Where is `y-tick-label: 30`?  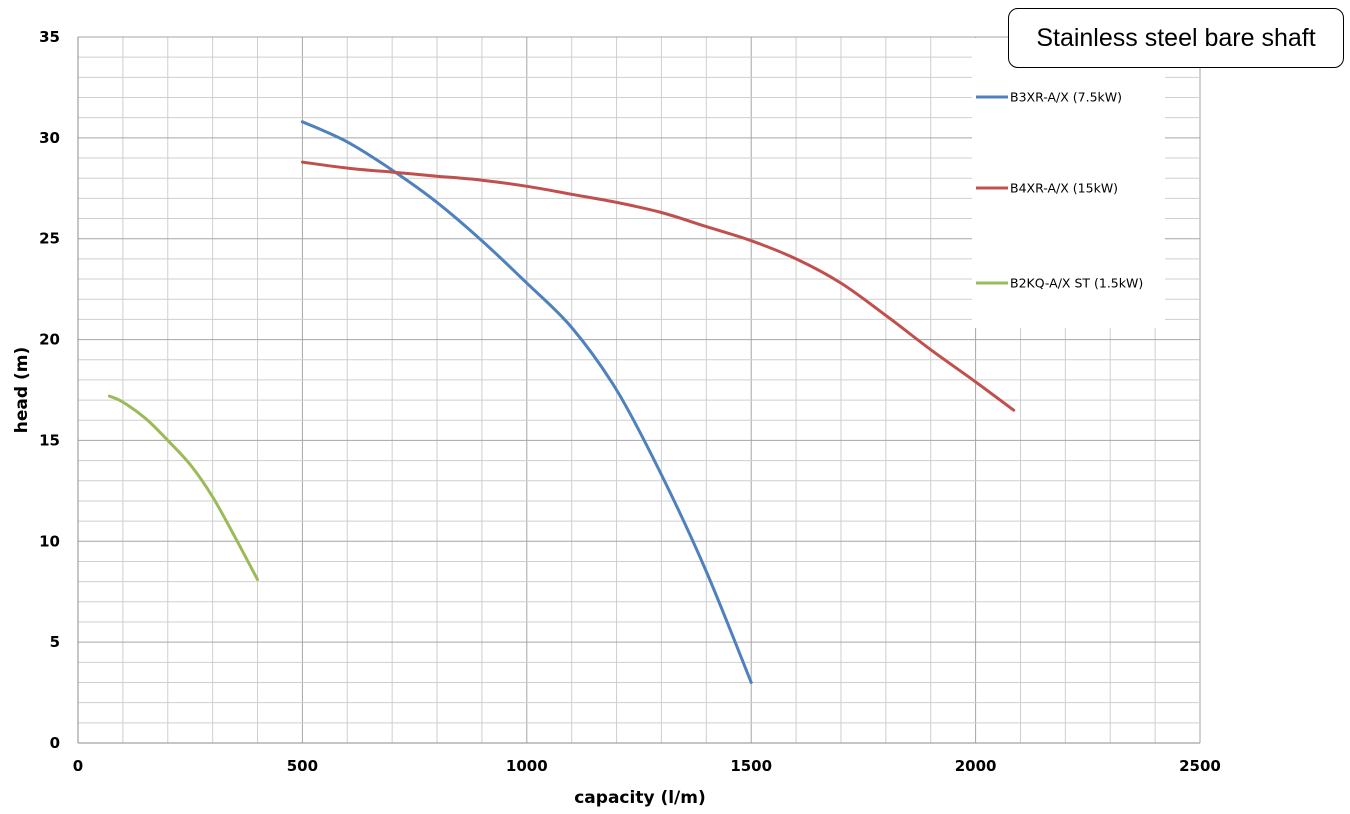 y-tick-label: 30 is located at coordinates (49, 138).